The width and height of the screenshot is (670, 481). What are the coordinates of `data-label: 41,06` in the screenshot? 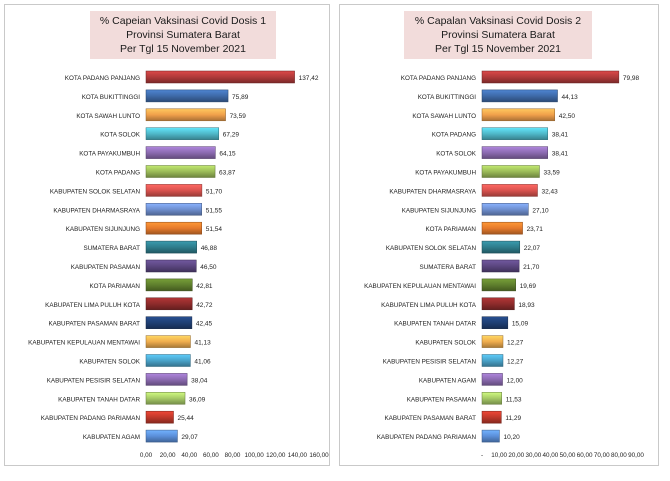 It's located at (202, 362).